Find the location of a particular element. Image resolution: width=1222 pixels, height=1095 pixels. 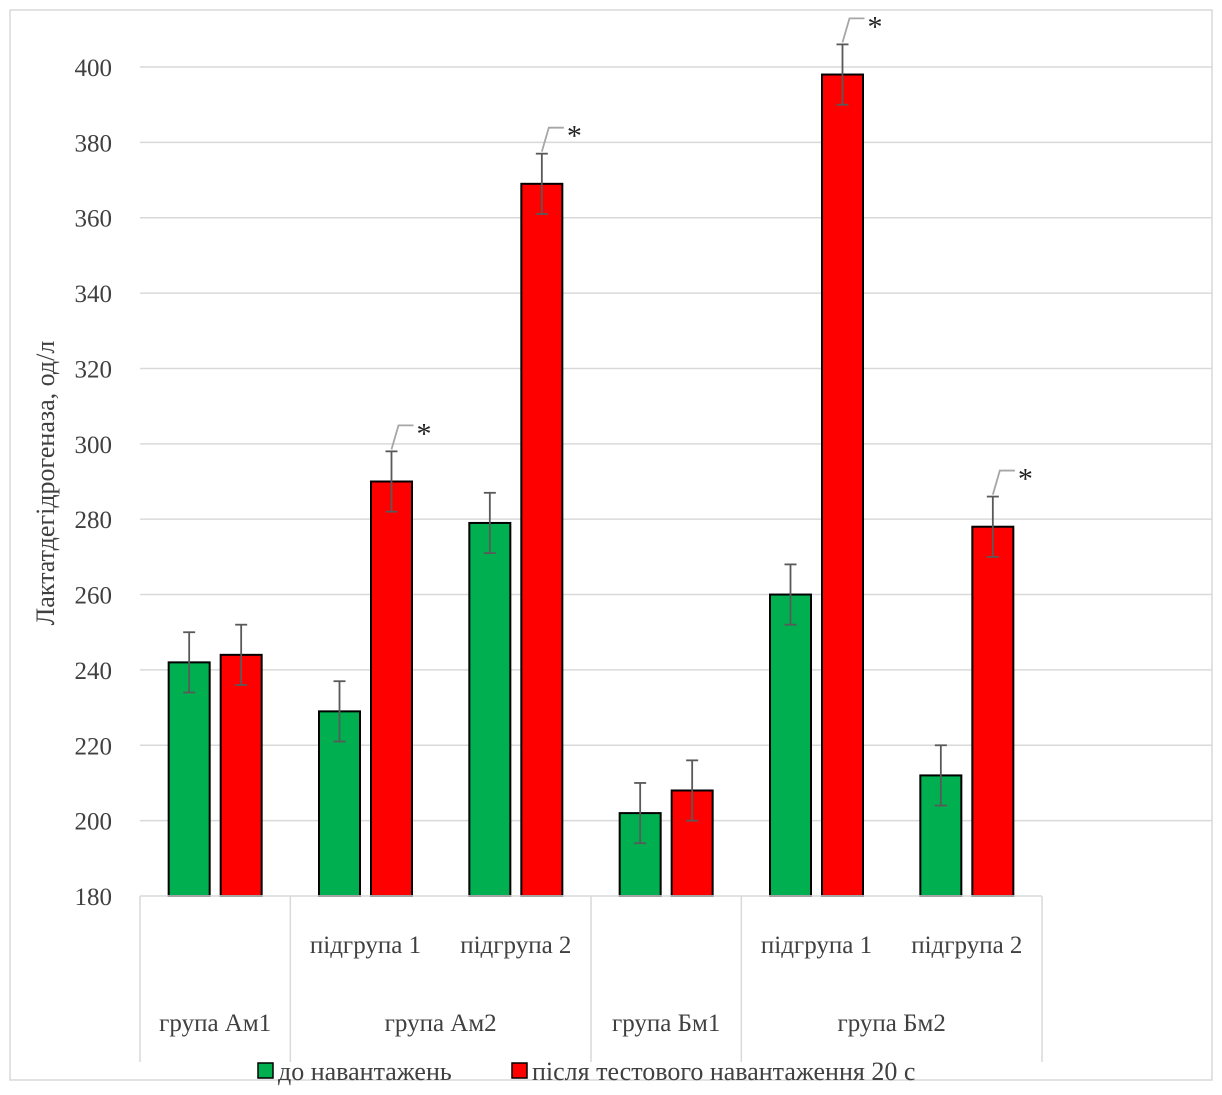

x-group-label: група Ам2 is located at coordinates (441, 1023).